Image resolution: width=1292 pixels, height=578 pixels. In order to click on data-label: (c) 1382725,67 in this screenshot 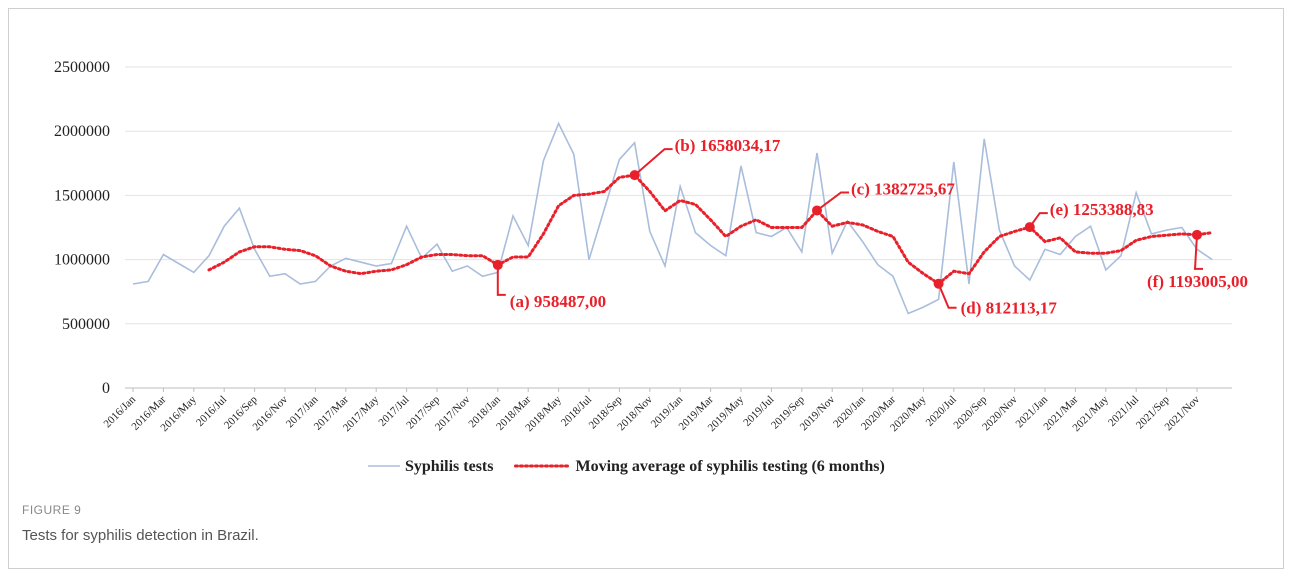, I will do `click(903, 188)`.